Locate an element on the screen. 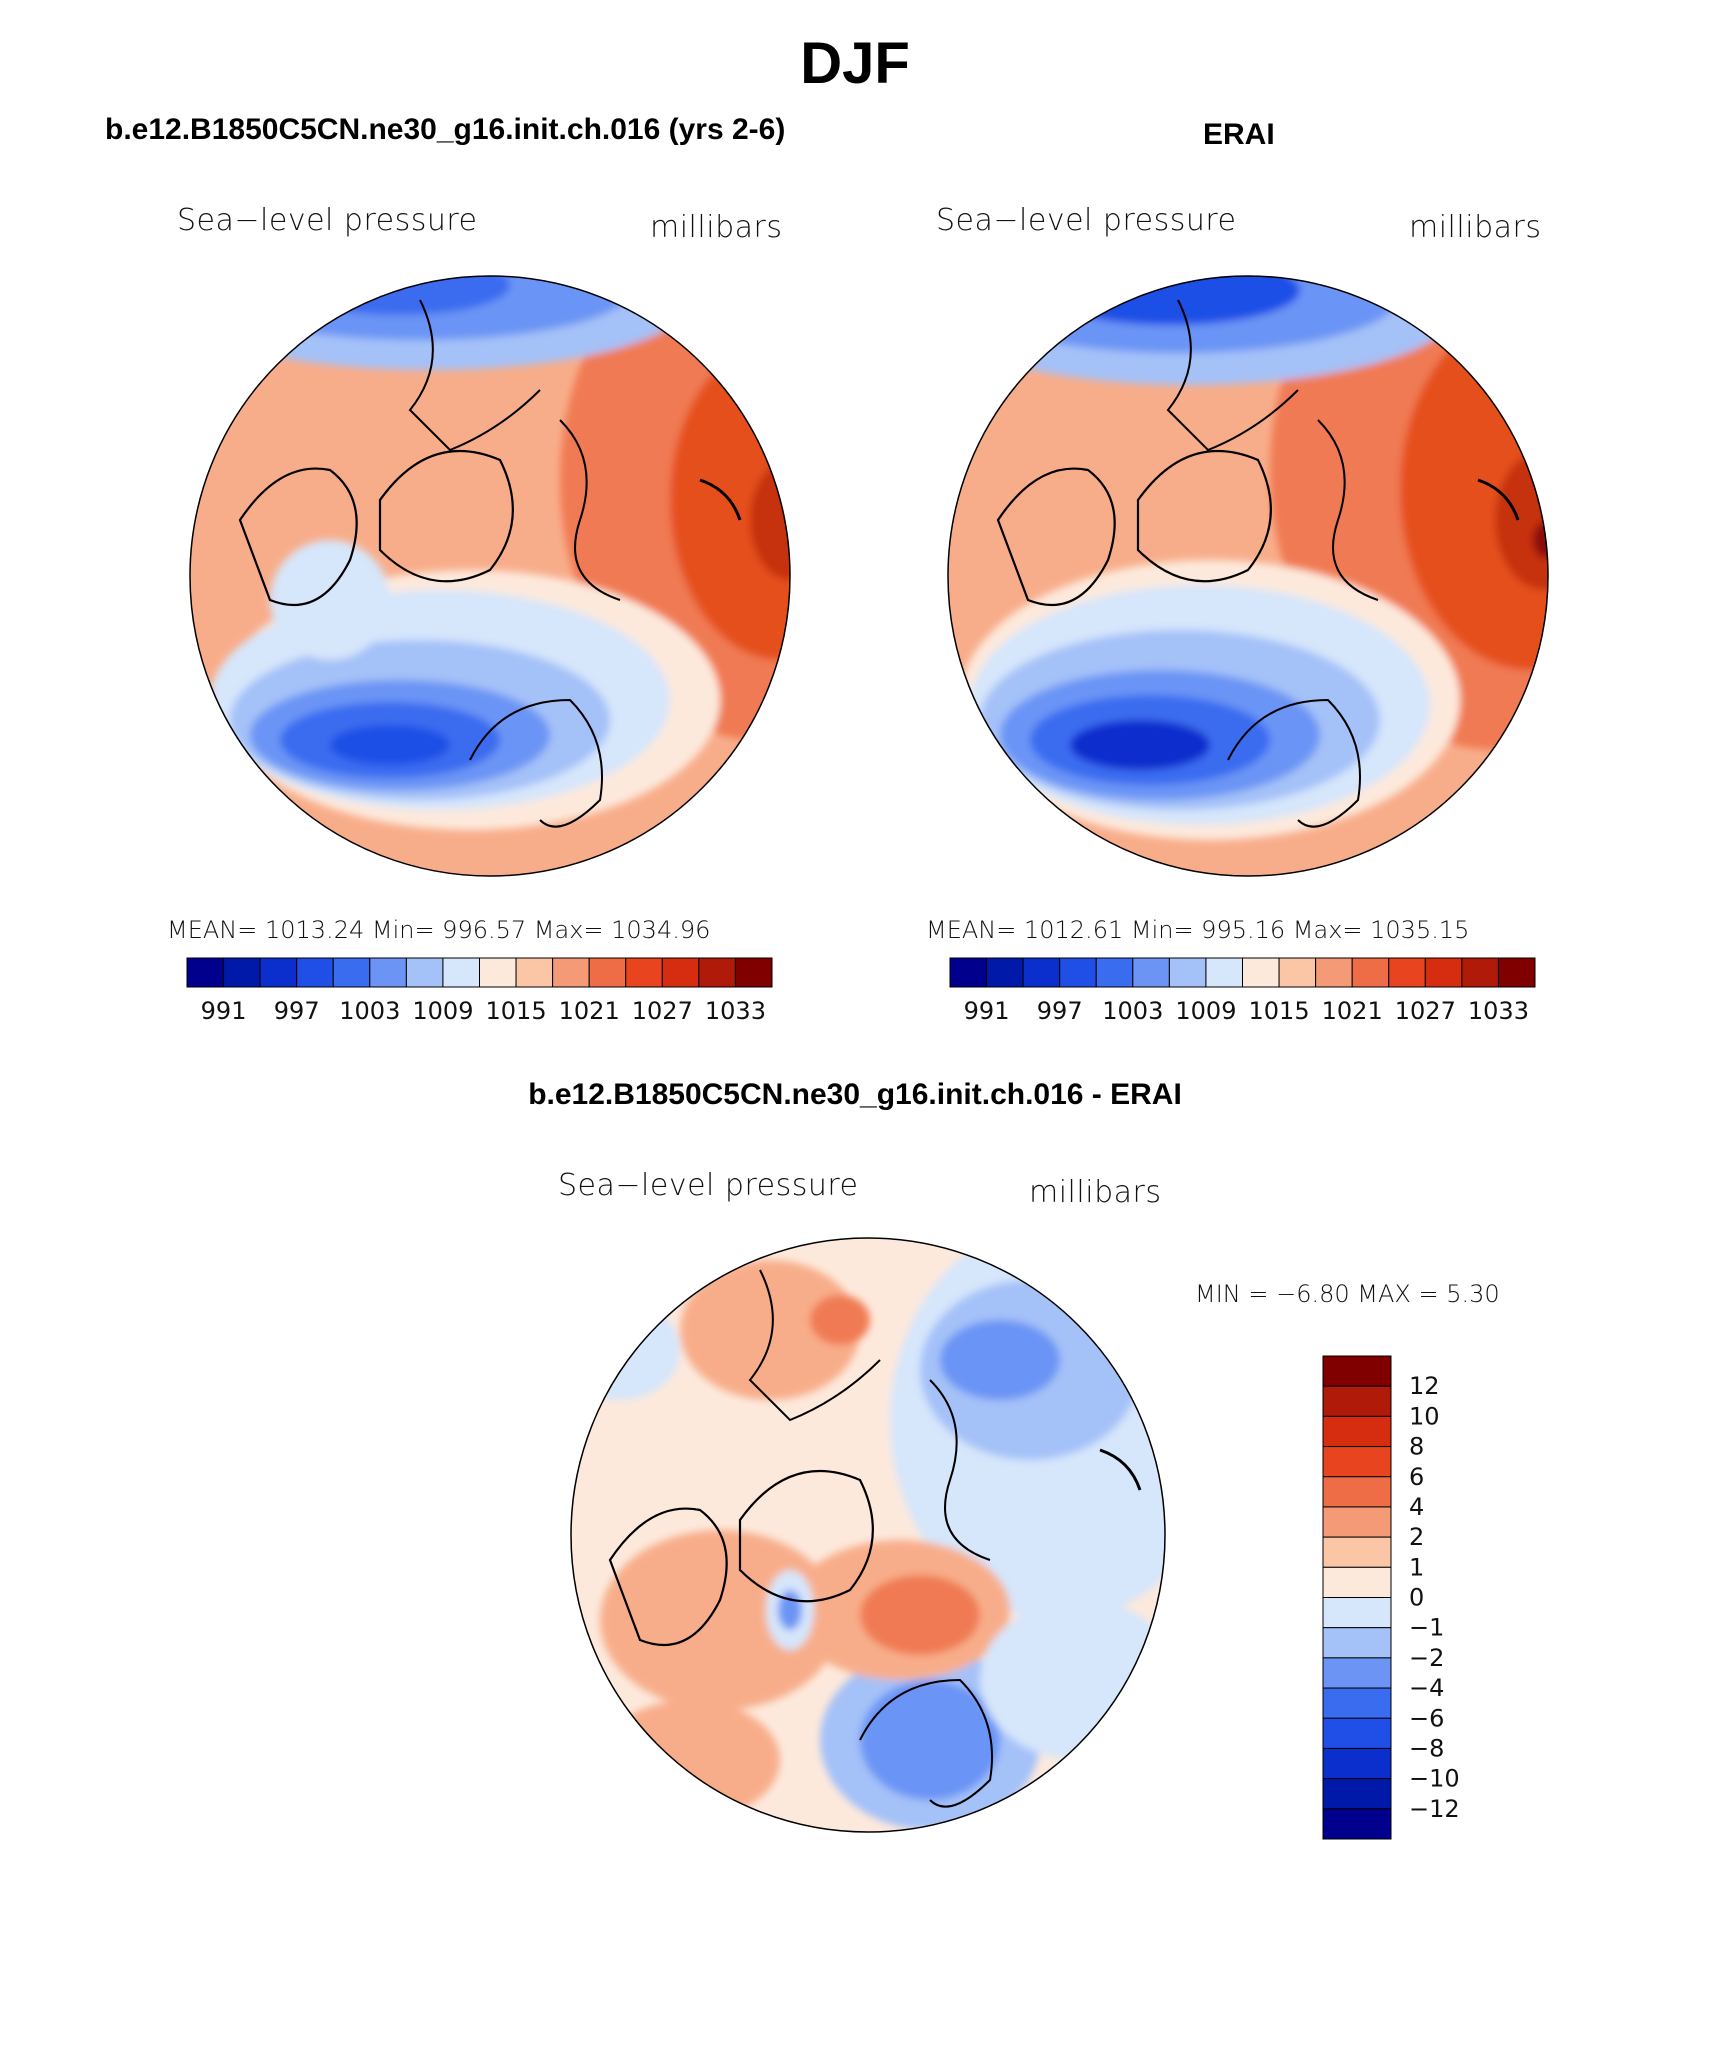 The height and width of the screenshot is (2056, 1710). colorbar-obs-tick-label: 997 is located at coordinates (1060, 1011).